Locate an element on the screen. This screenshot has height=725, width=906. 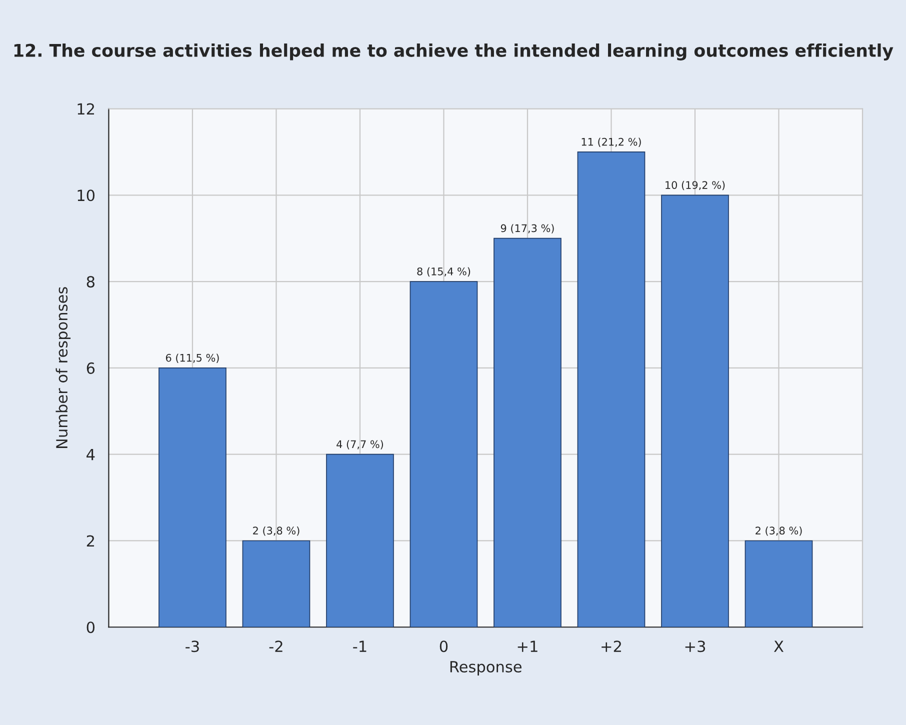
data-label: 9 (17,3 %) is located at coordinates (527, 229).